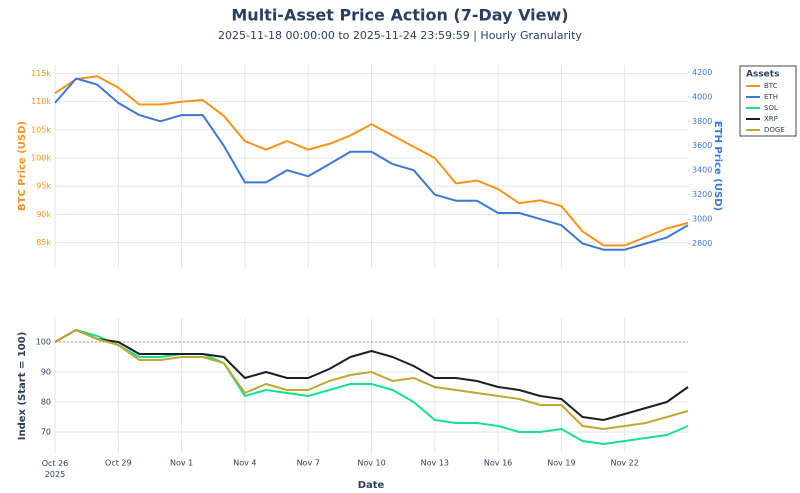 The image size is (800, 493). What do you see at coordinates (702, 121) in the screenshot?
I see `y2-tick-label: 3800` at bounding box center [702, 121].